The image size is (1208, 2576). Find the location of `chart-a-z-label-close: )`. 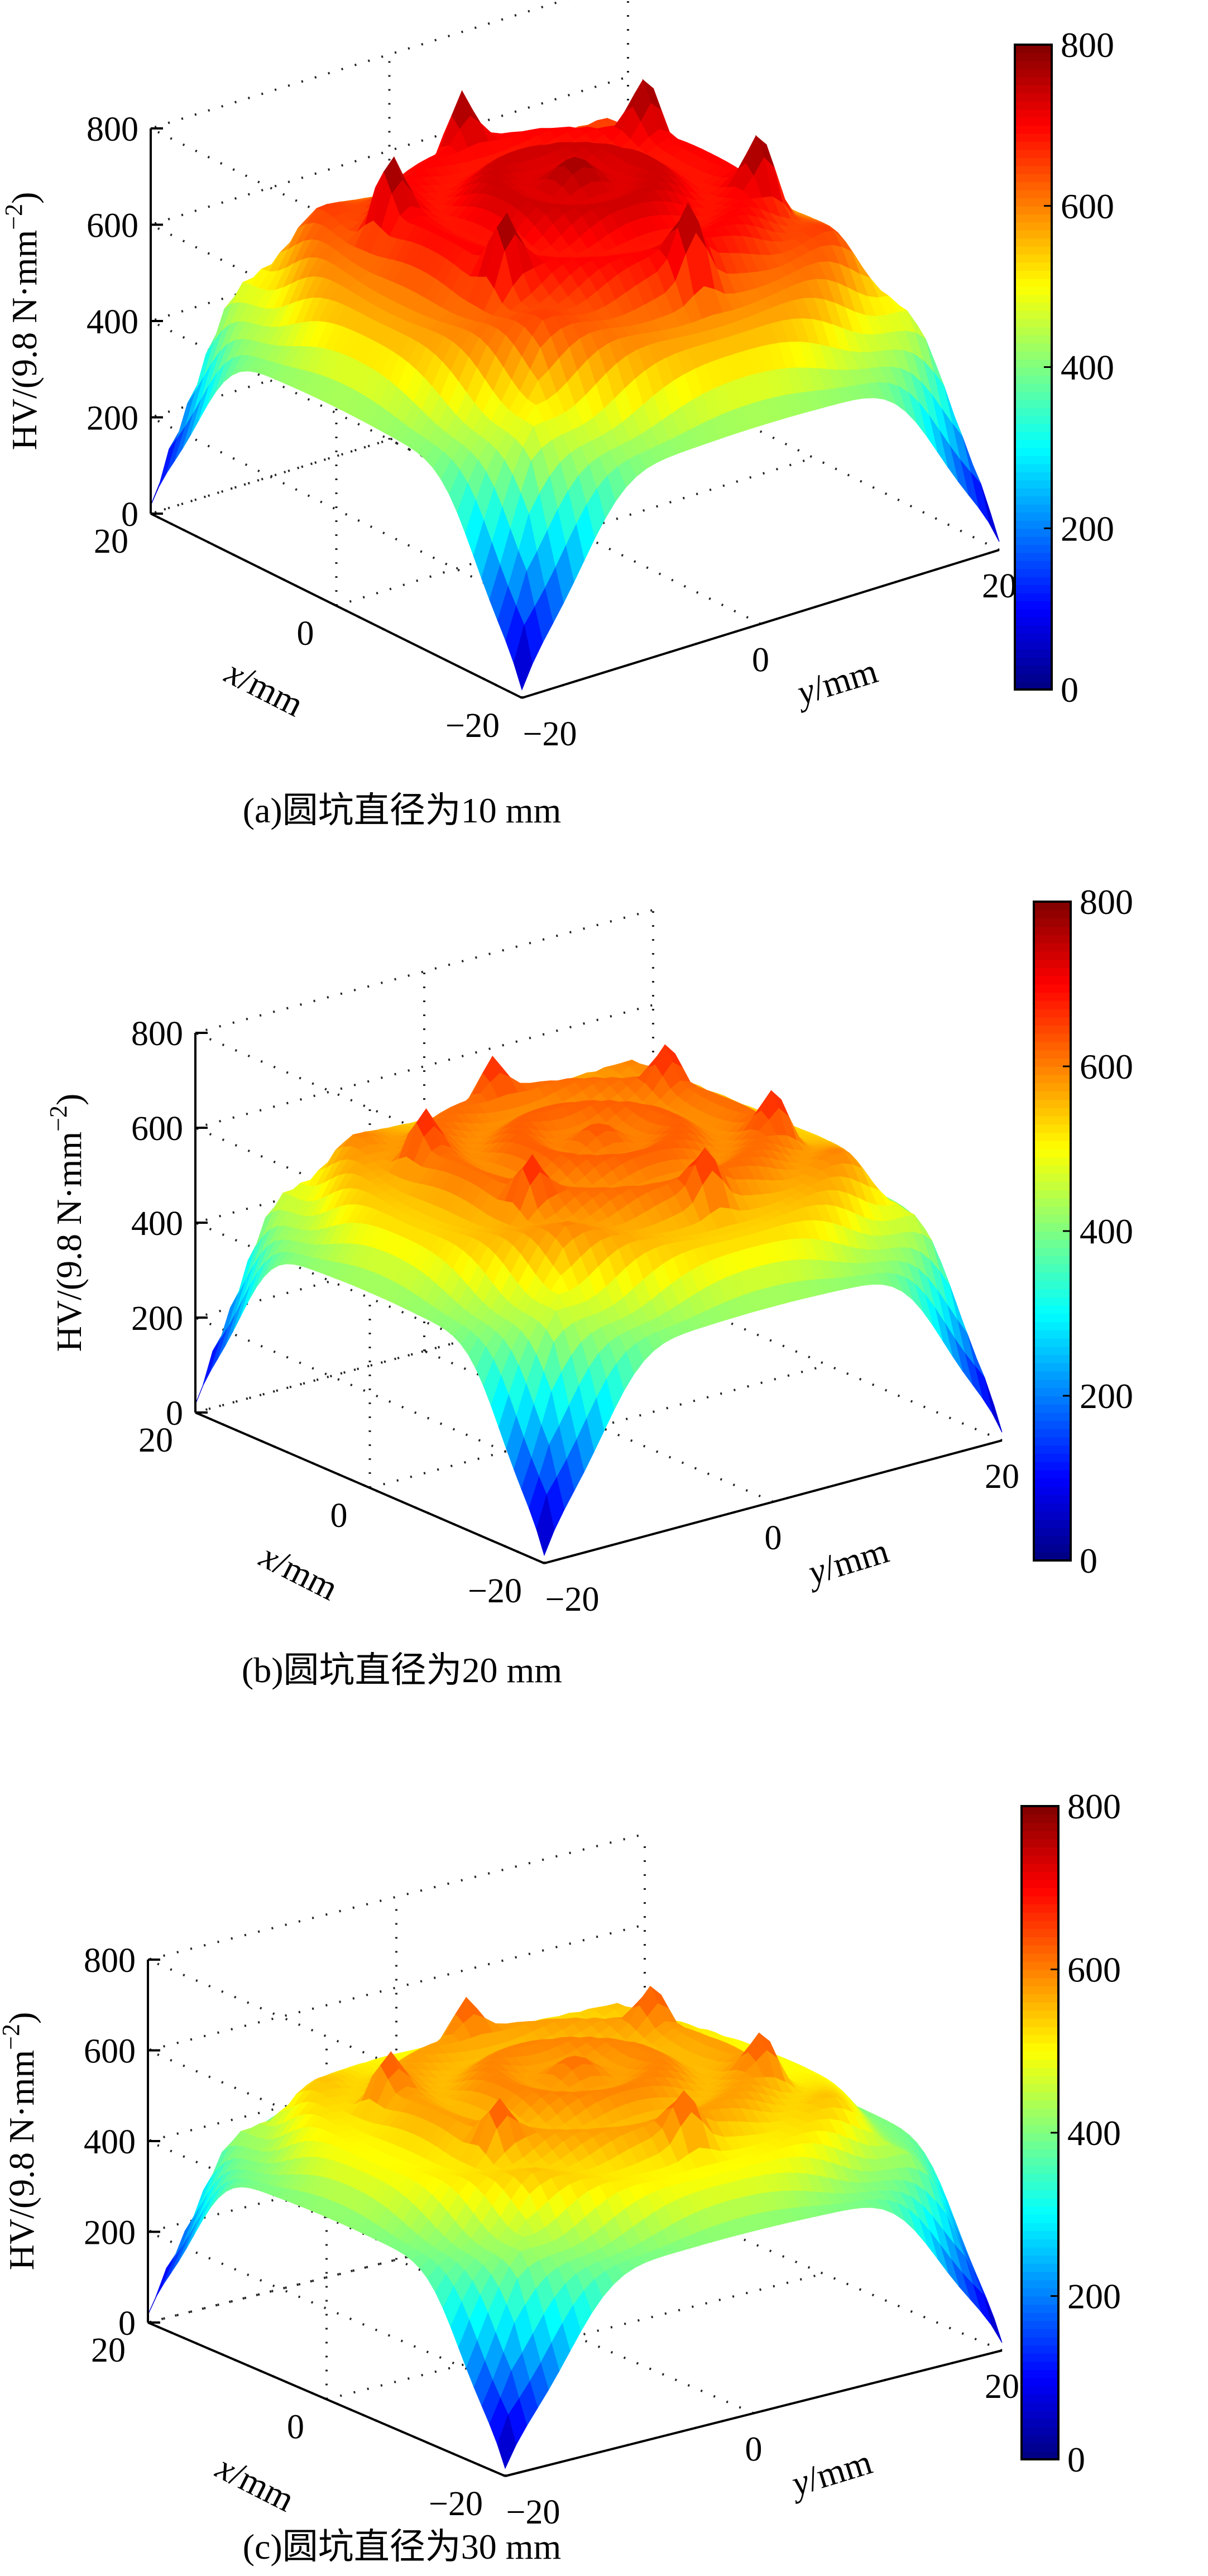

chart-a-z-label-close: ) is located at coordinates (24, 198).